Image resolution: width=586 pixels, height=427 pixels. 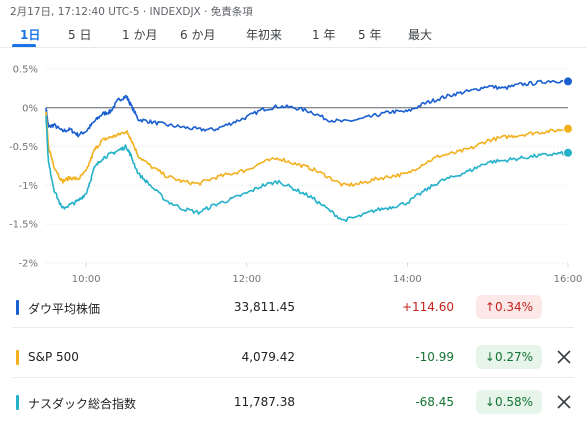 I want to click on tab-1m: 1 か月, so click(x=140, y=35).